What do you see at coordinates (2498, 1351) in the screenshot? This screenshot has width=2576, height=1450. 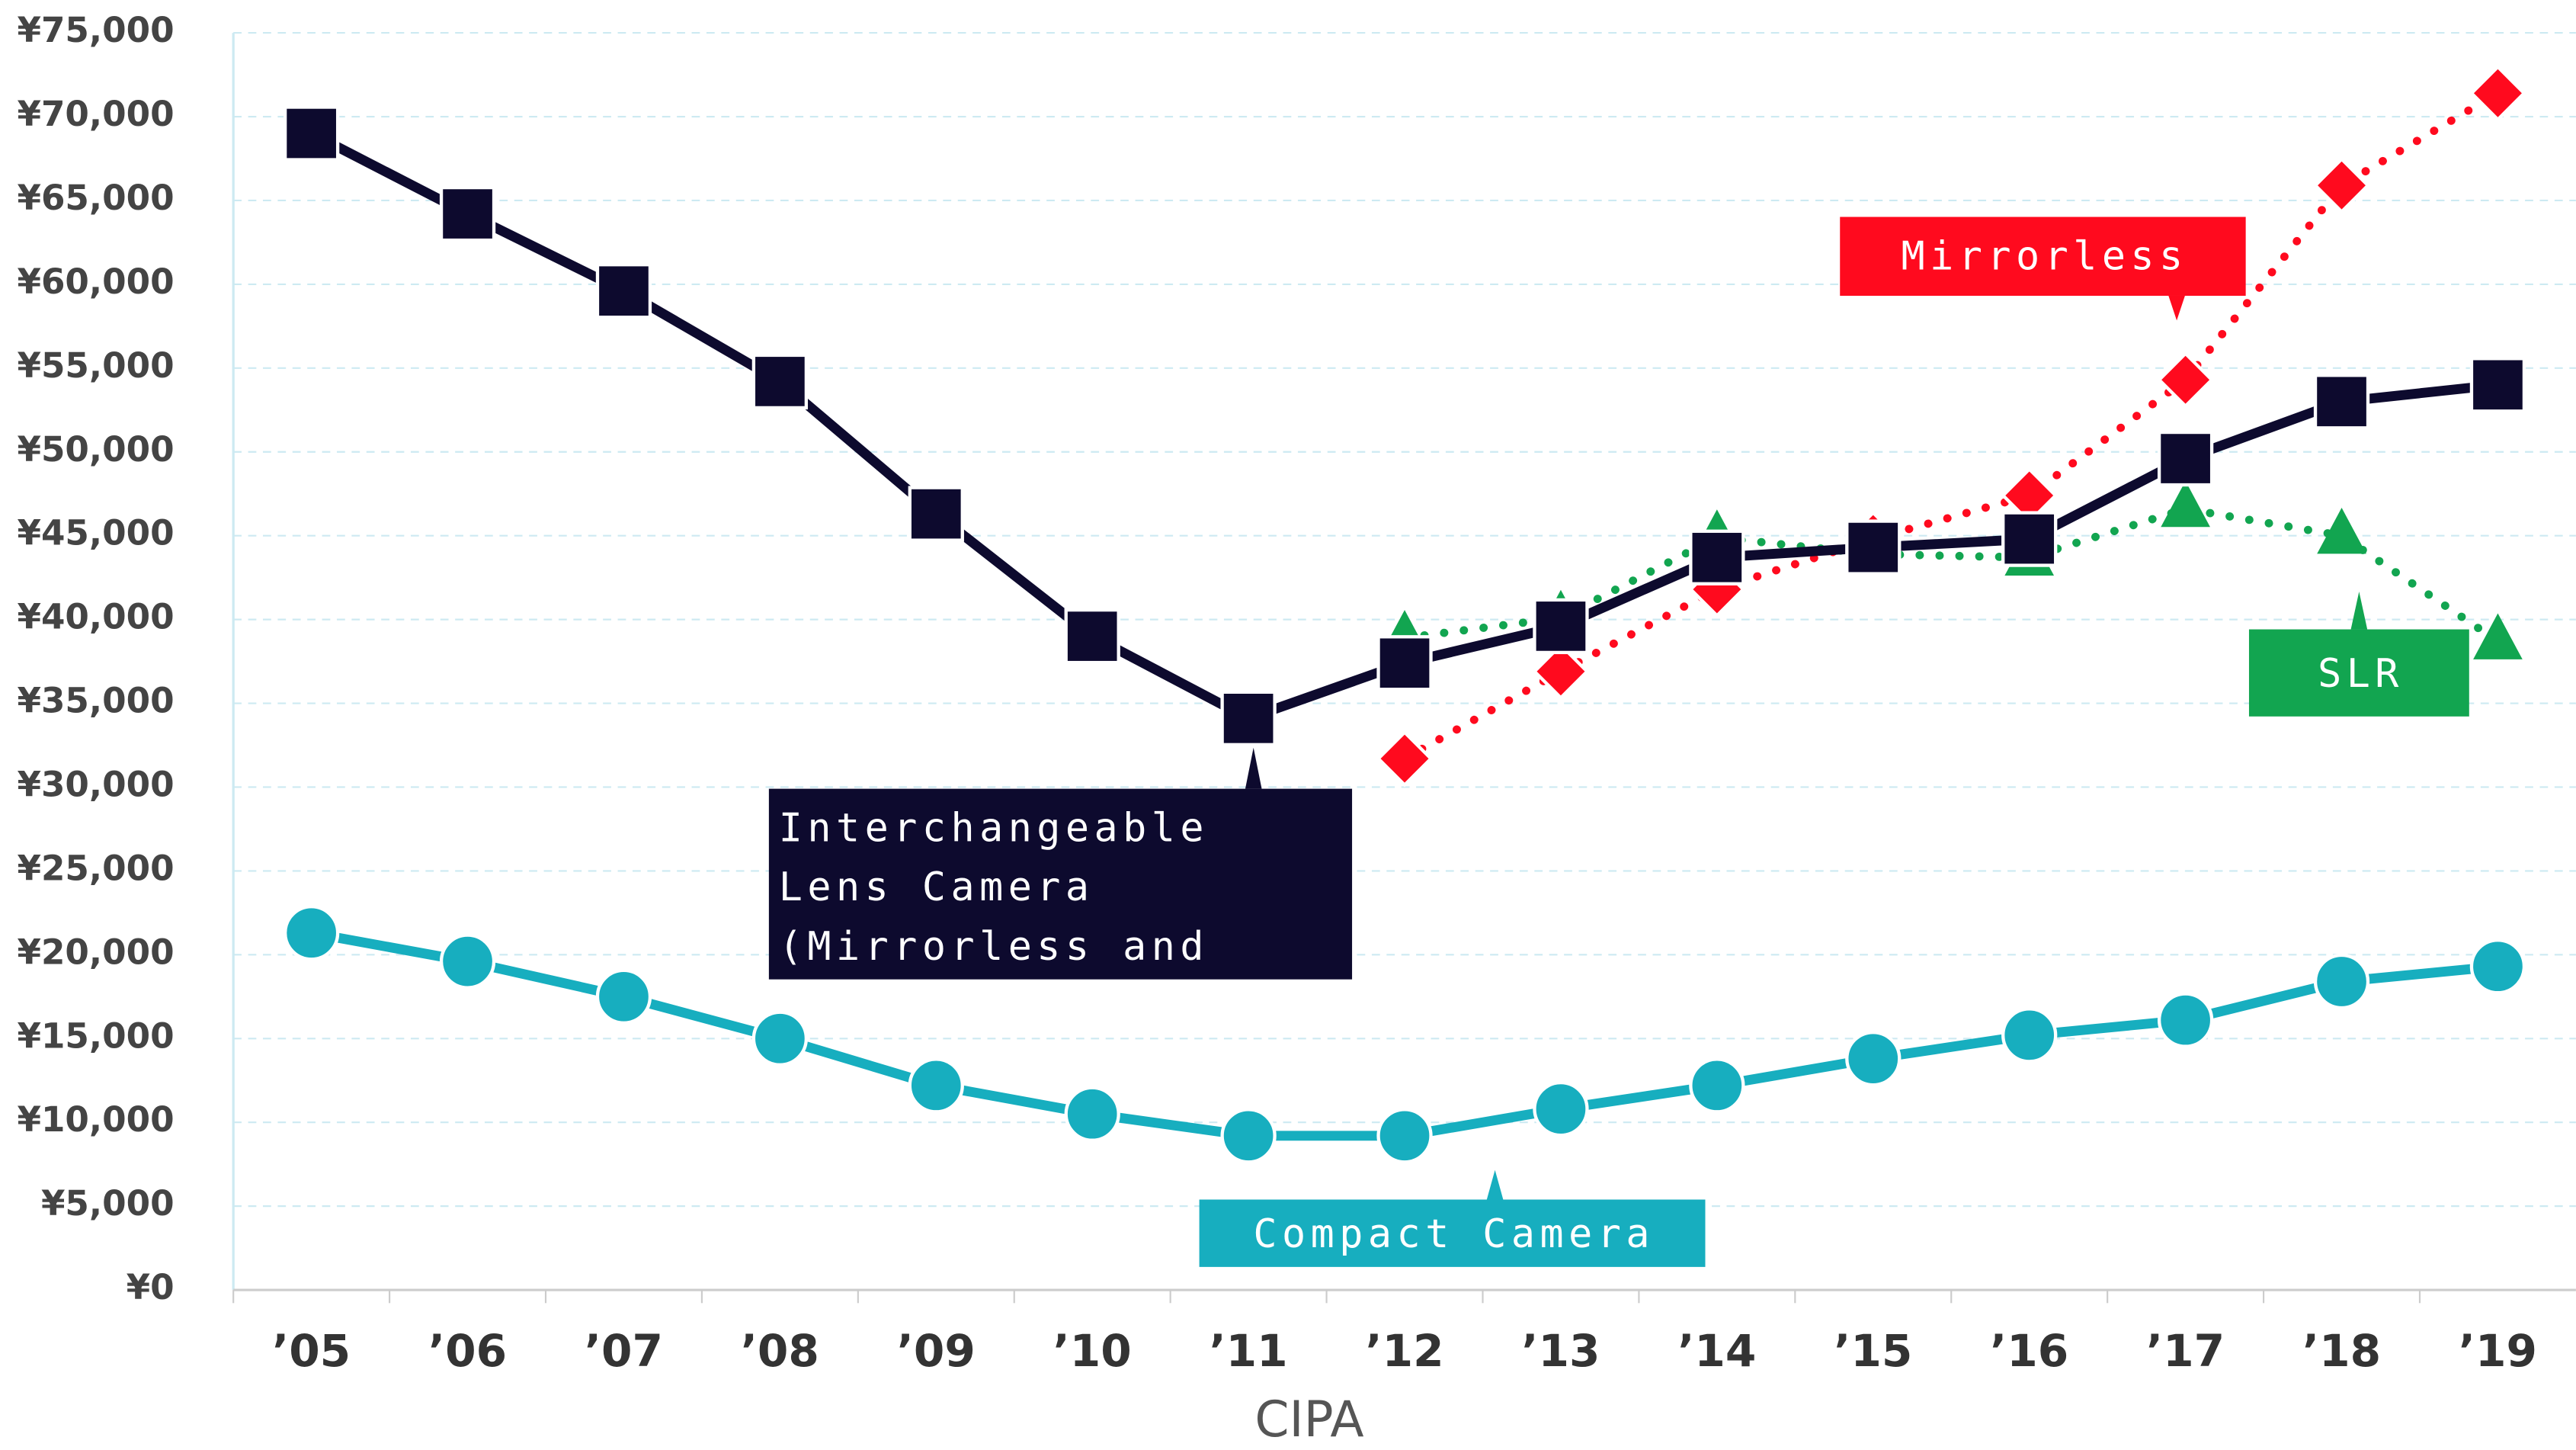 I see `x-tick-label: ’19` at bounding box center [2498, 1351].